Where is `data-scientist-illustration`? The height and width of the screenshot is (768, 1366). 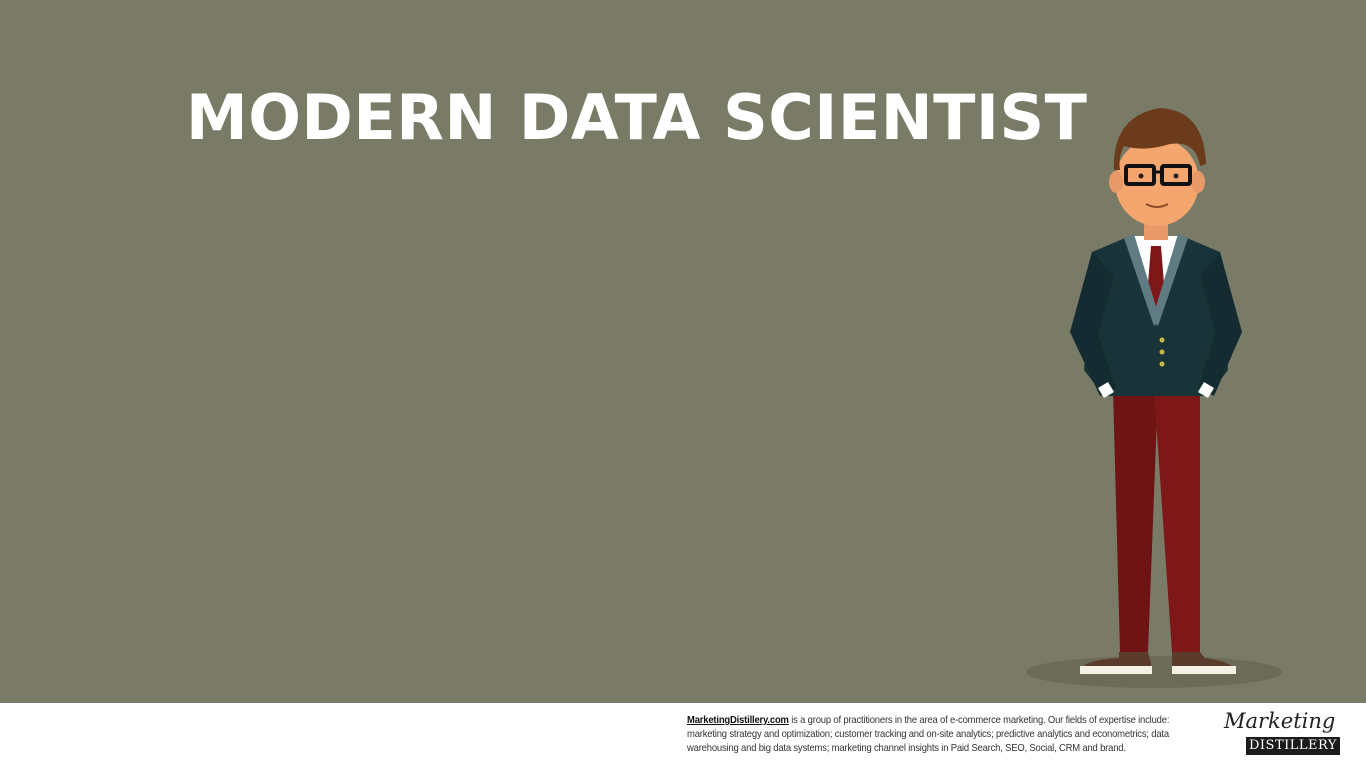
data-scientist-illustration is located at coordinates (1154, 398).